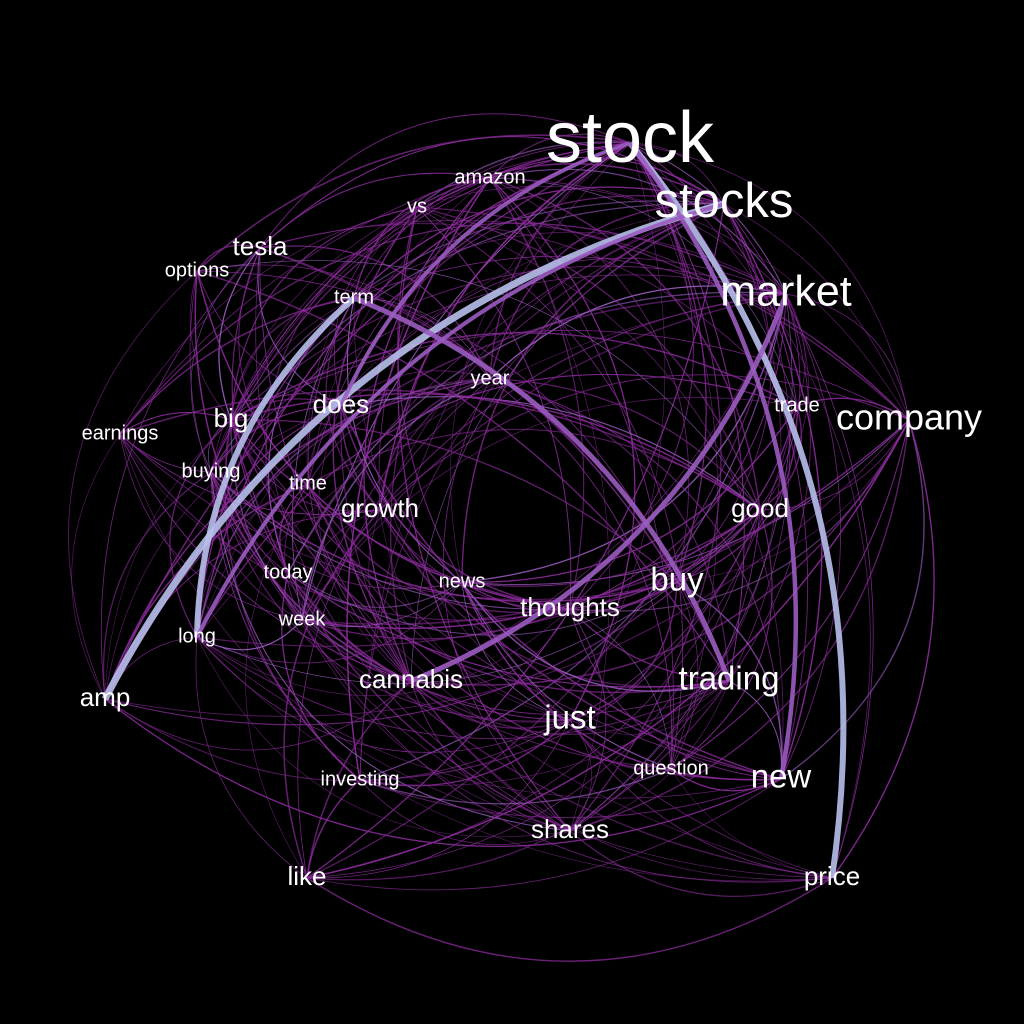 Image resolution: width=1024 pixels, height=1024 pixels. What do you see at coordinates (489, 177) in the screenshot?
I see `node-label-amazon: amazon` at bounding box center [489, 177].